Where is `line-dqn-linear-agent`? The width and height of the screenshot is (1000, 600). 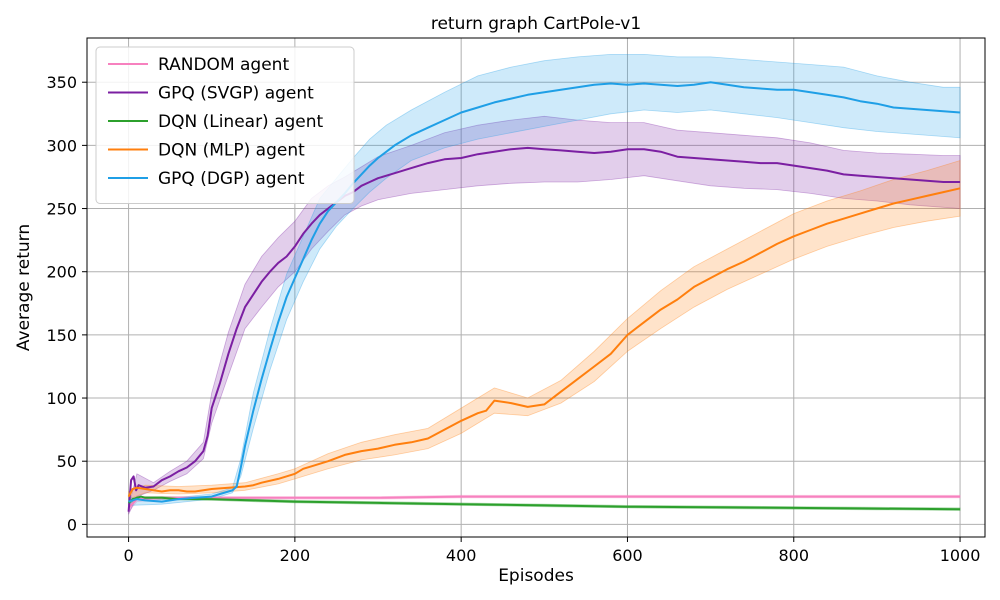 line-dqn-linear-agent is located at coordinates (544, 503).